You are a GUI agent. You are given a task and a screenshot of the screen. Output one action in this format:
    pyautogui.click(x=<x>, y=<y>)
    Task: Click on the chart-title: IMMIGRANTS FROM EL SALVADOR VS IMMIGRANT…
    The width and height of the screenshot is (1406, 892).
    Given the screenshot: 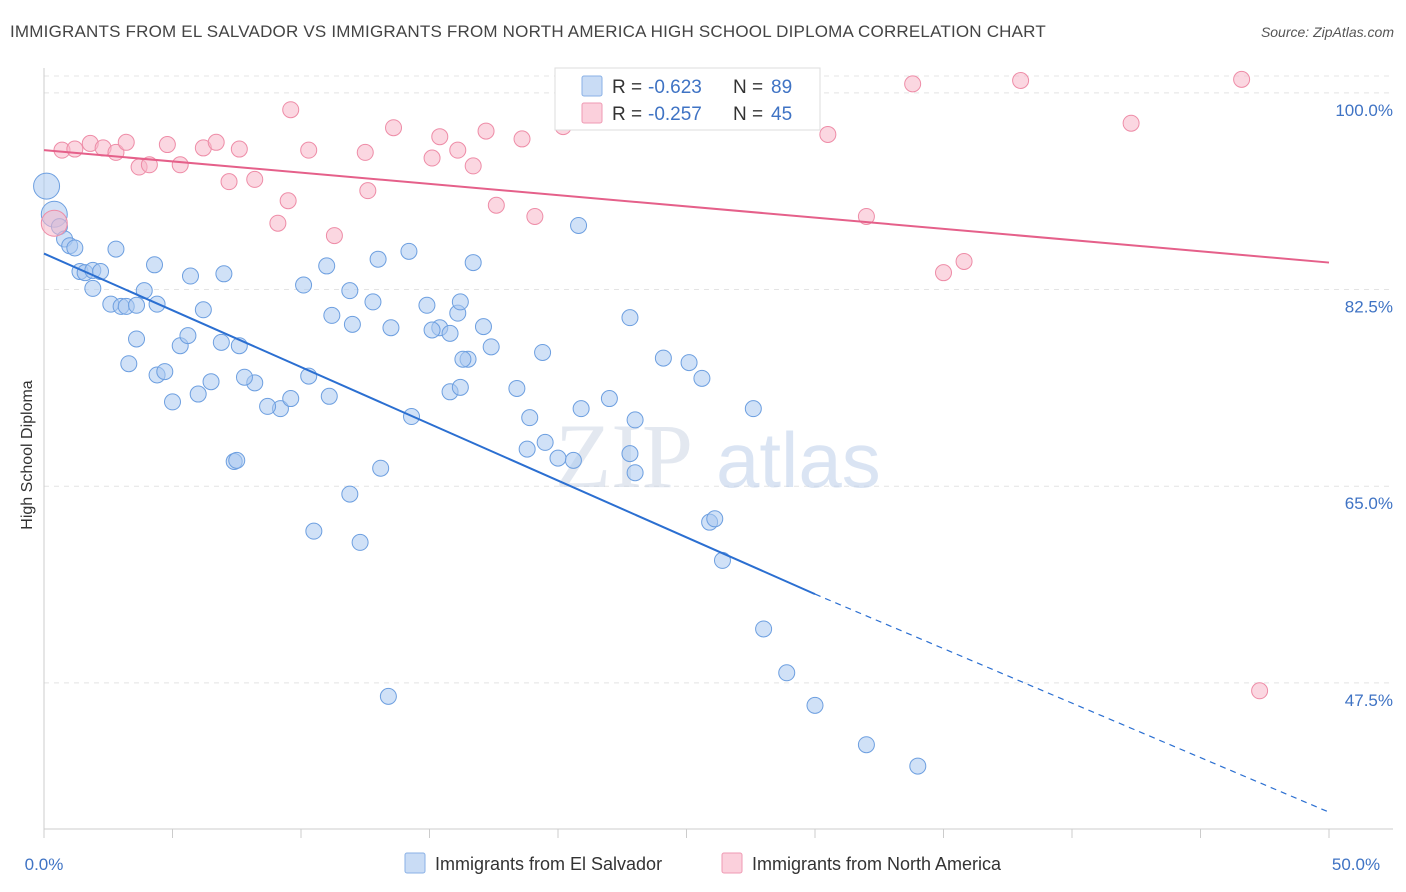 What is the action you would take?
    pyautogui.click(x=528, y=31)
    